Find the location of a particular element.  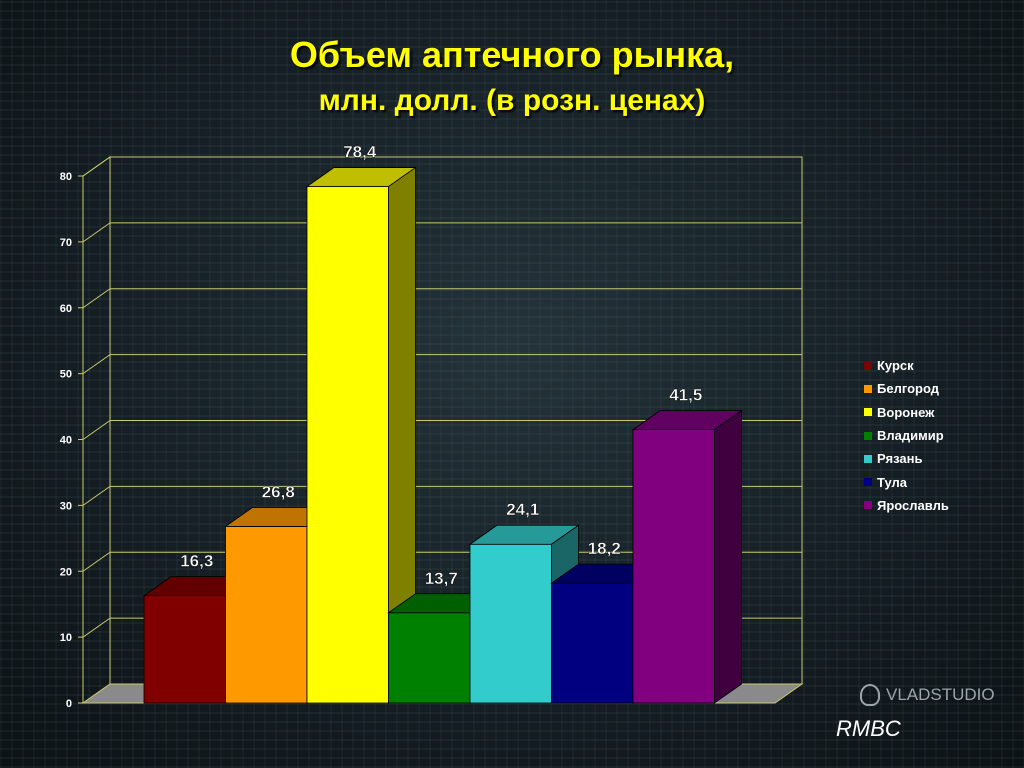

legend-item: Владимир is located at coordinates (906, 435).